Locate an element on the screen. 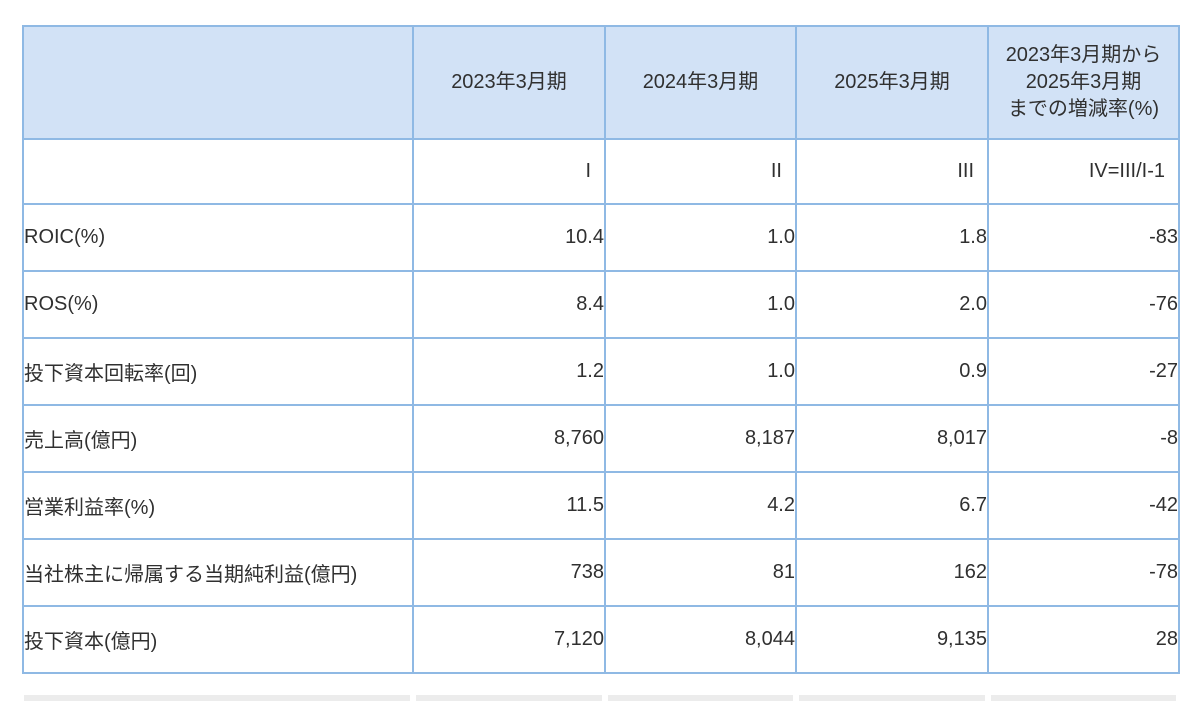  capital-turnover-value-fy2025: 0.9 is located at coordinates (892, 371).